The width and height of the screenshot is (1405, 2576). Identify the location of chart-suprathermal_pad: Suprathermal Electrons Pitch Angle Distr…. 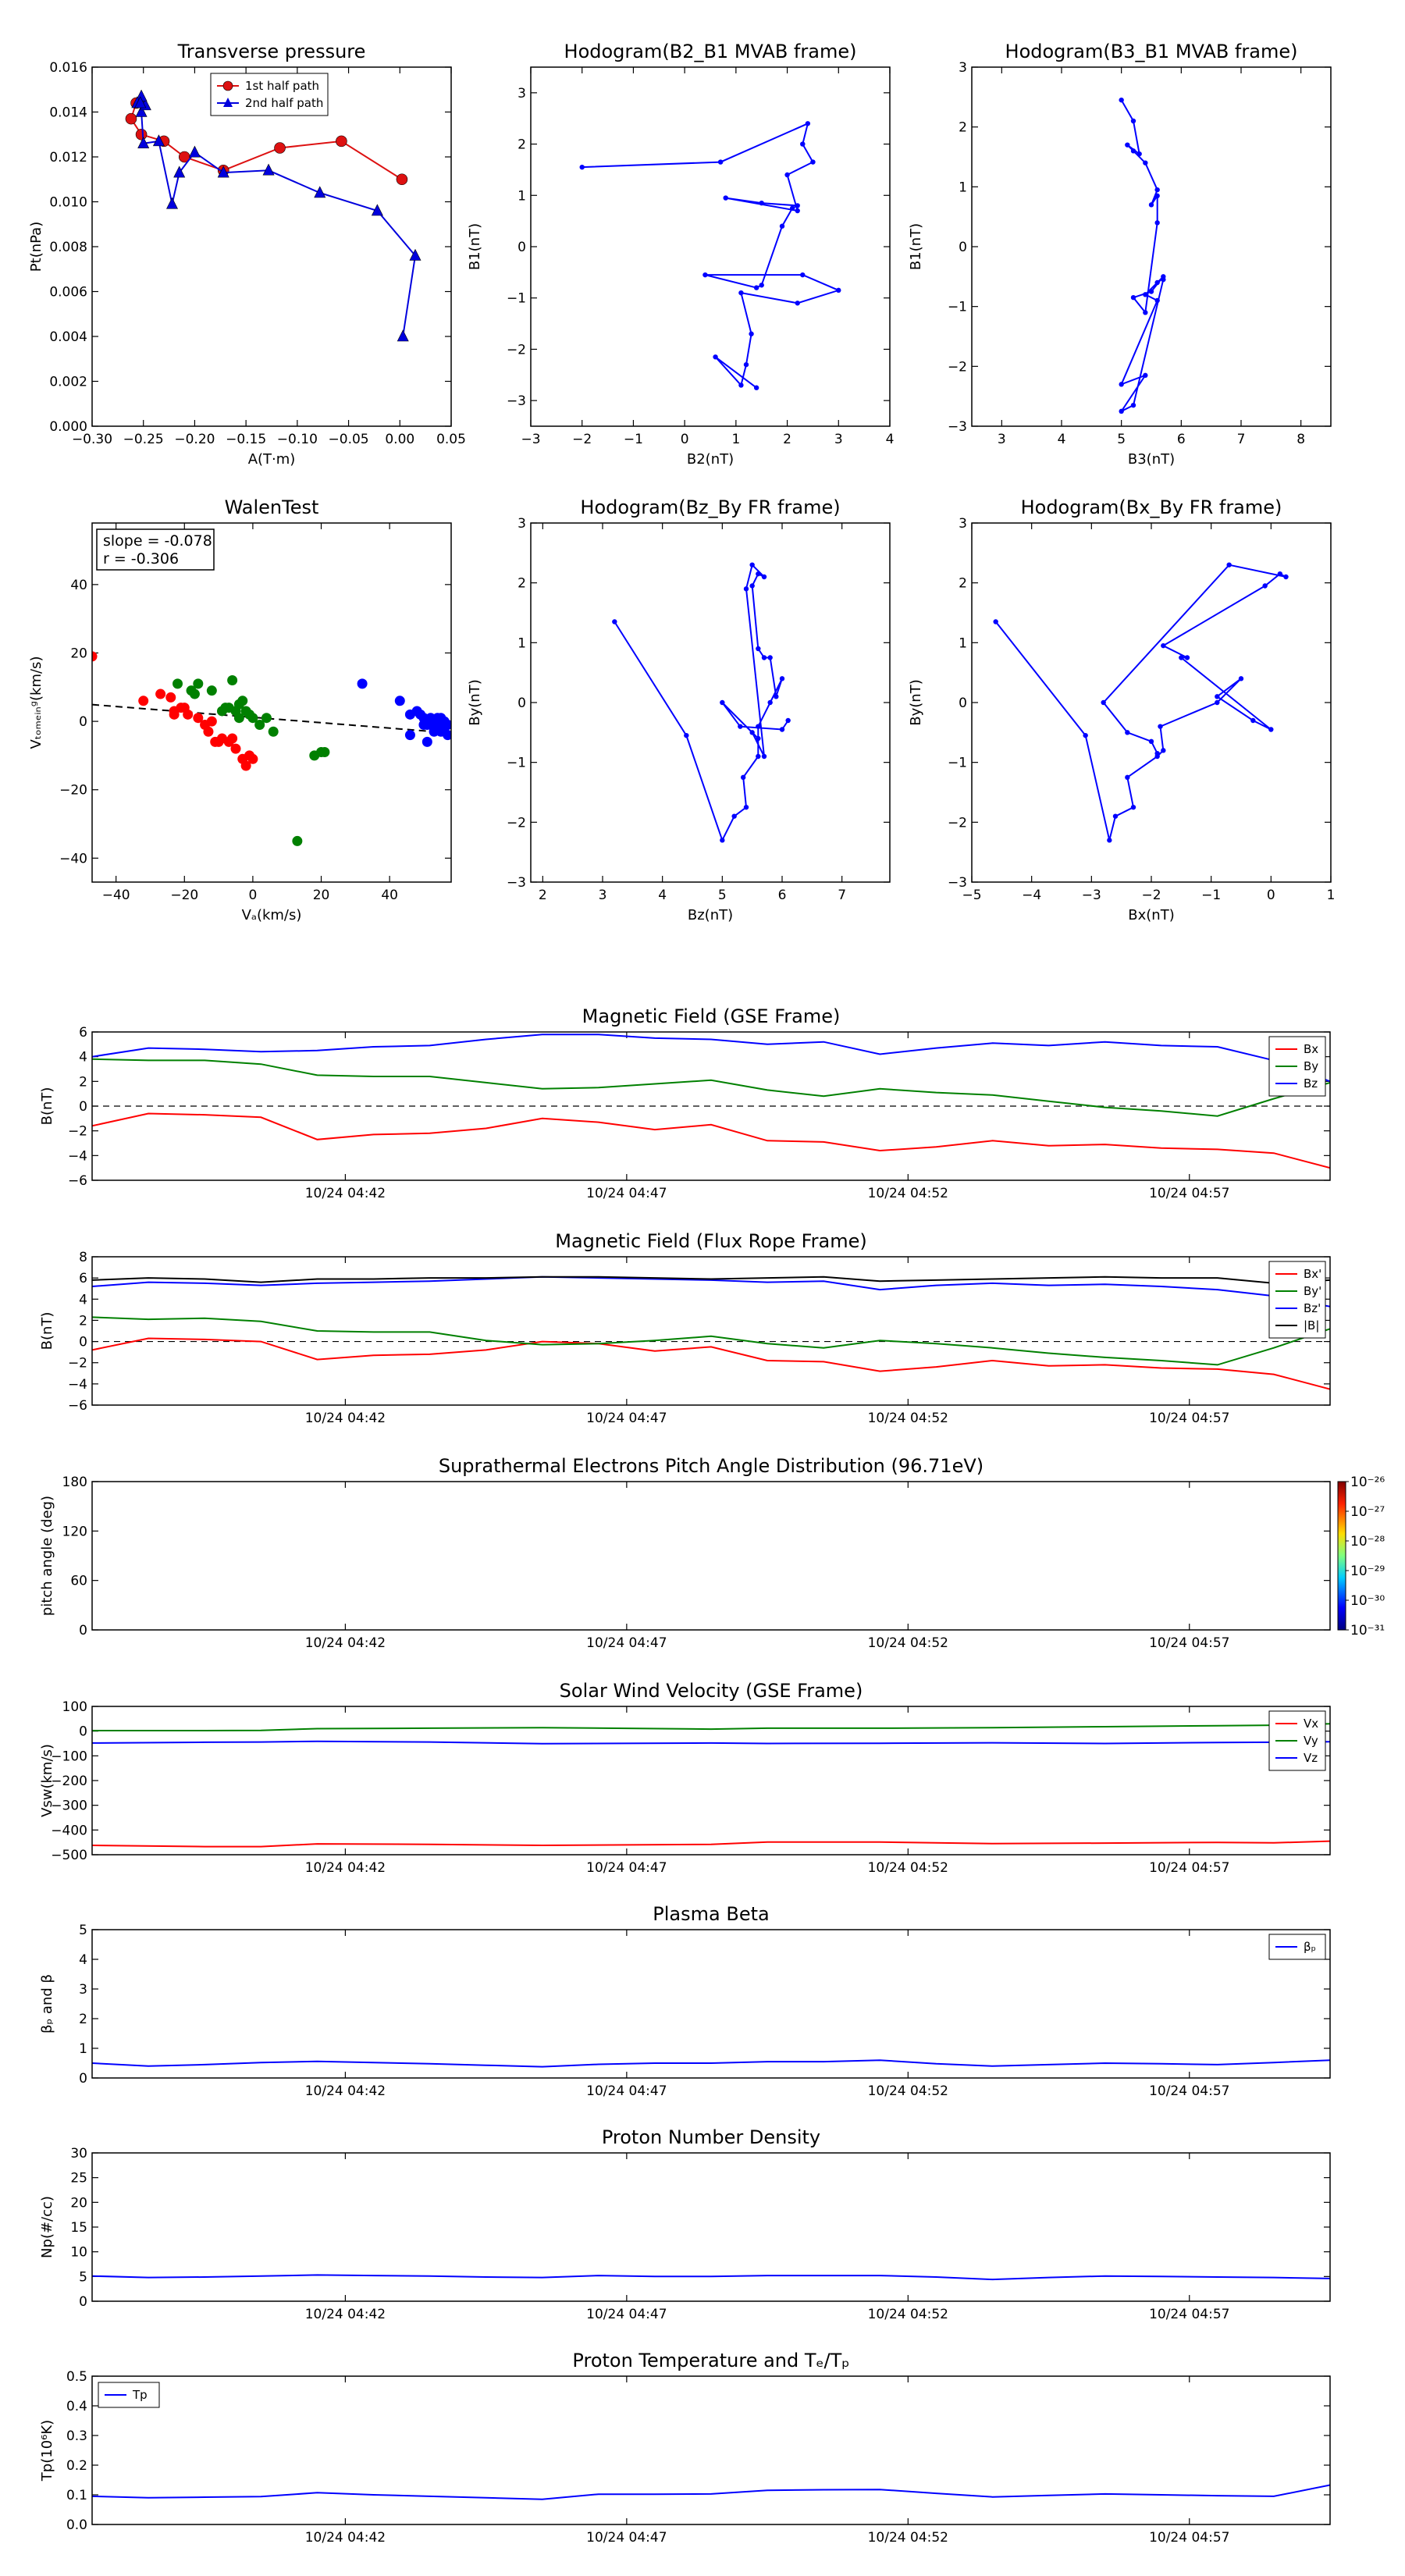
(712, 1553).